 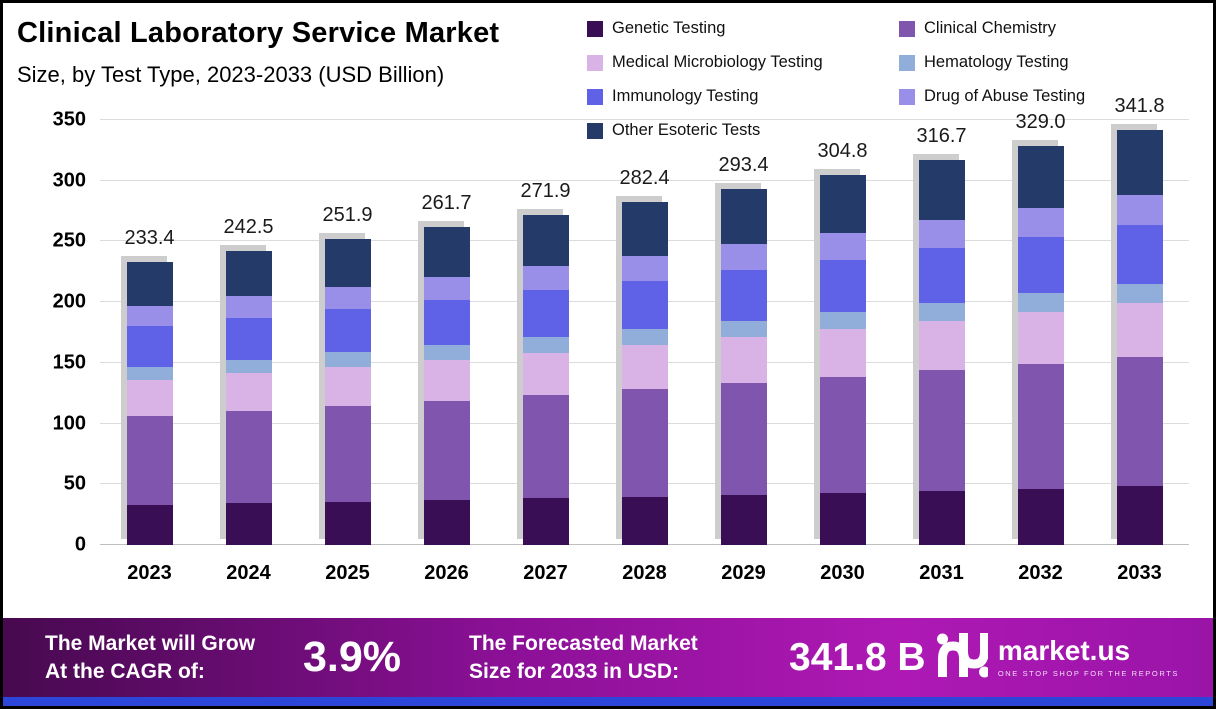 What do you see at coordinates (941, 573) in the screenshot?
I see `x-axis-label: 2031` at bounding box center [941, 573].